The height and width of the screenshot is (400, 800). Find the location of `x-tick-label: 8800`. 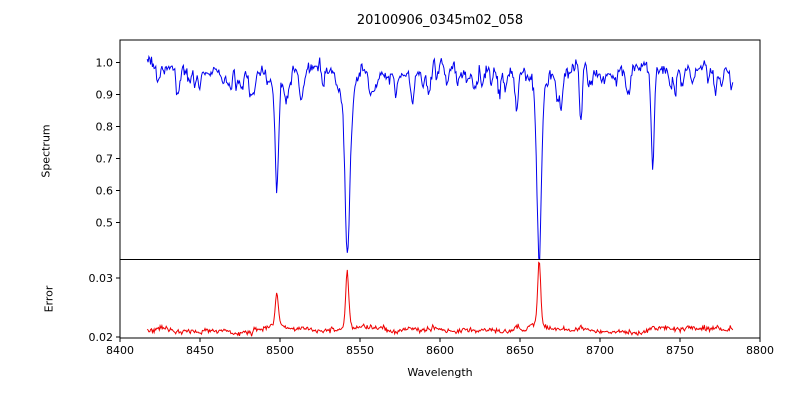

x-tick-label: 8800 is located at coordinates (760, 350).